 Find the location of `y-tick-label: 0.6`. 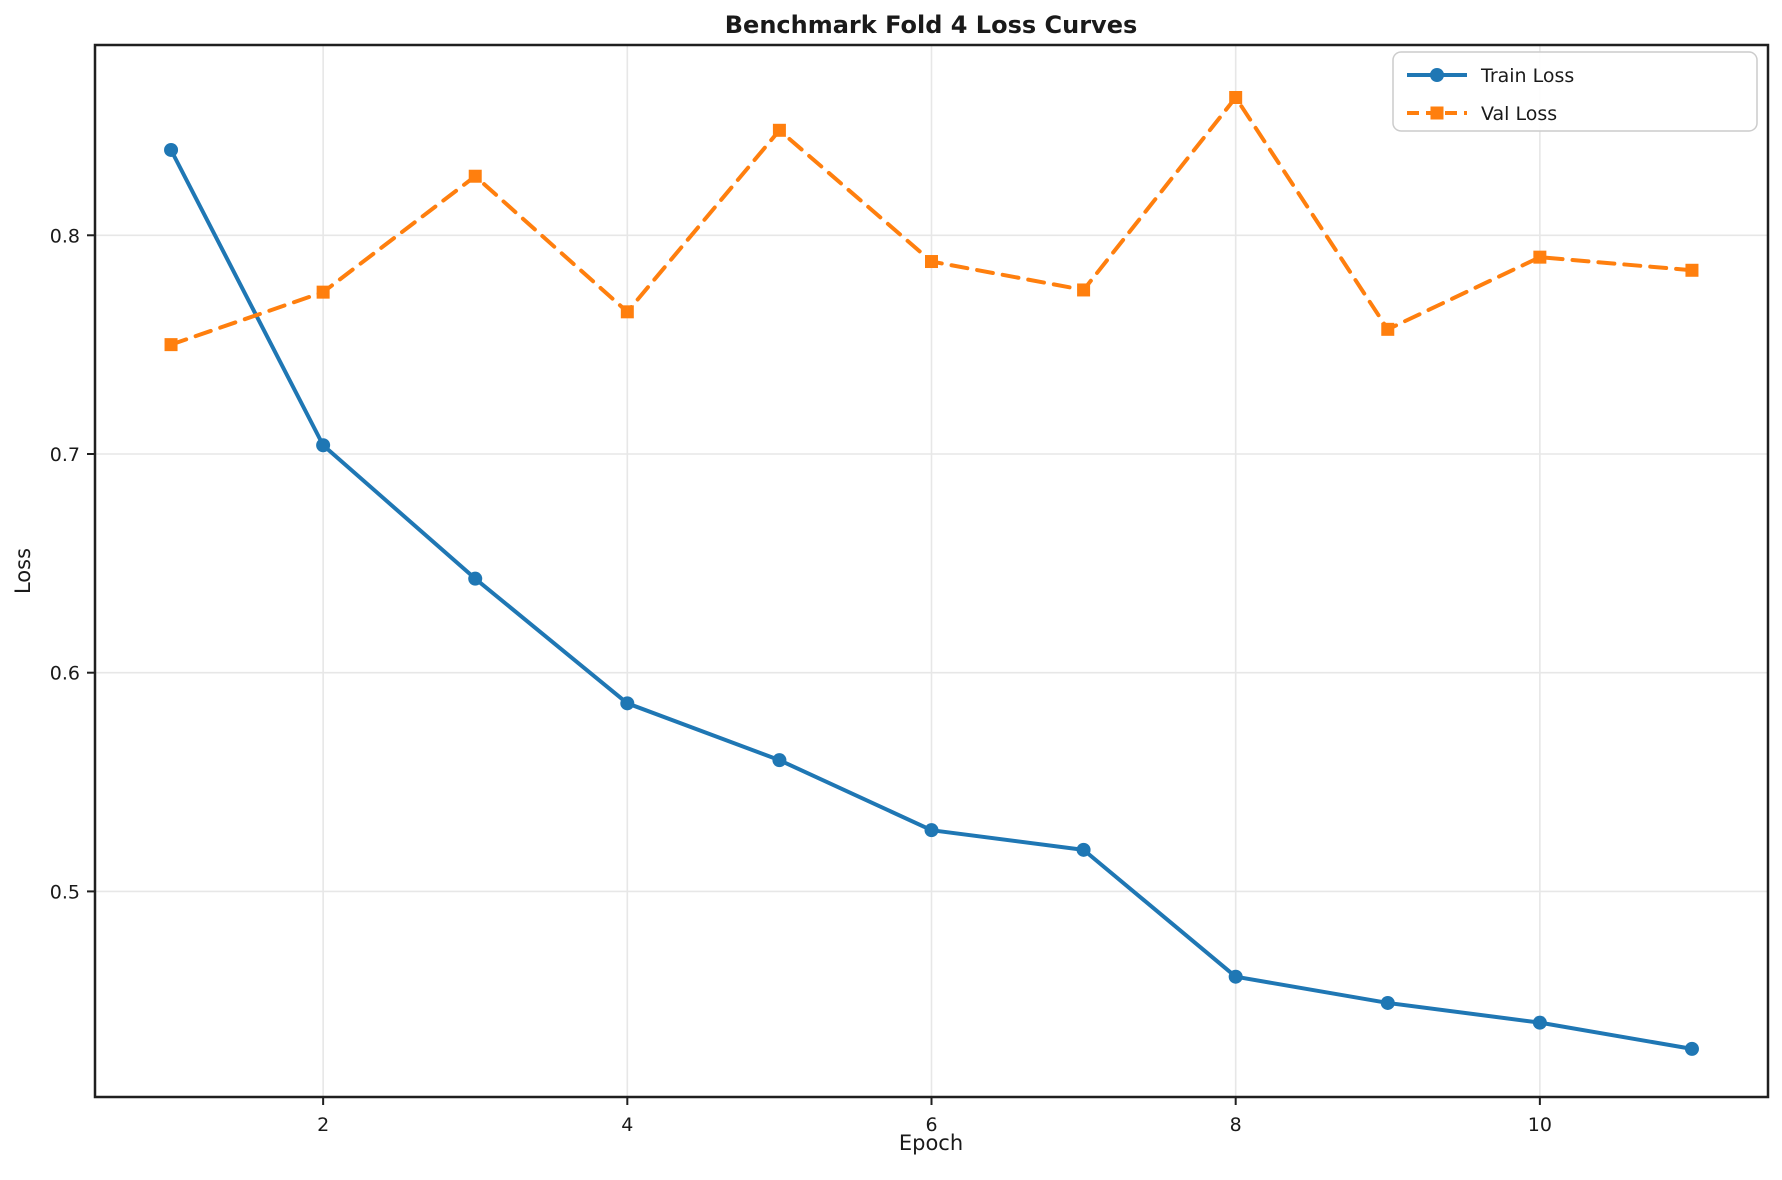

y-tick-label: 0.6 is located at coordinates (65, 674).